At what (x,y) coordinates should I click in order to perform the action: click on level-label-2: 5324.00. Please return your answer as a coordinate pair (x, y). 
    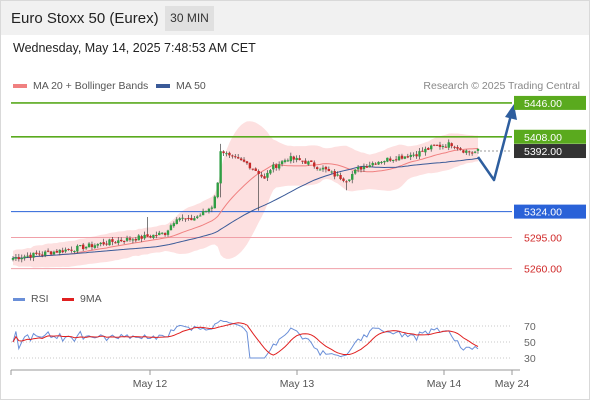
    Looking at the image, I should click on (543, 213).